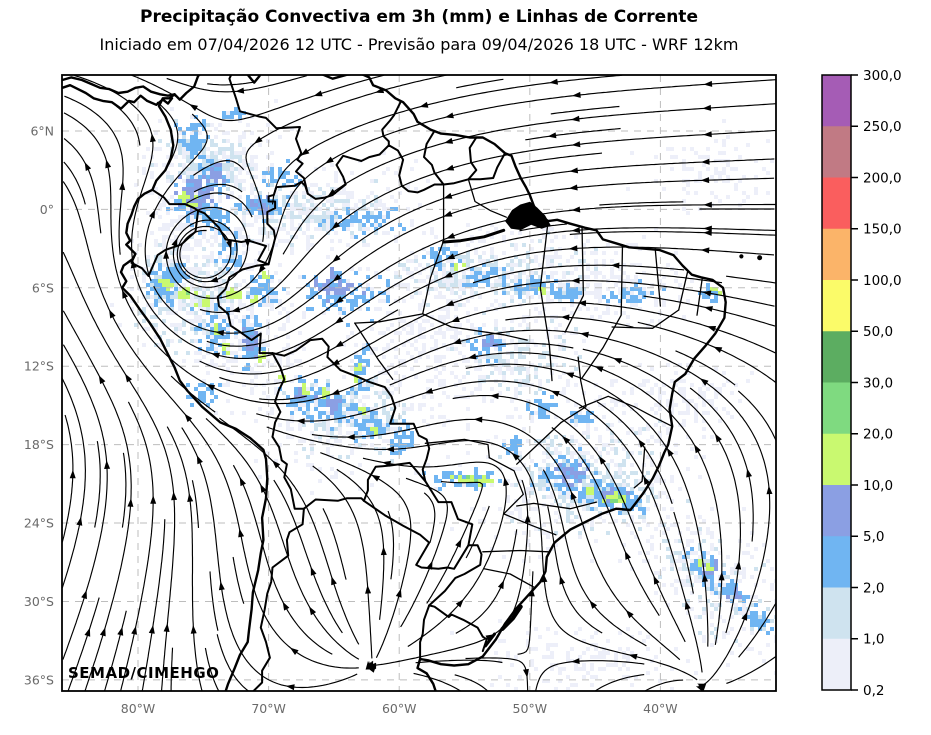 Image resolution: width=931 pixels, height=735 pixels. What do you see at coordinates (47, 209) in the screenshot?
I see `lat-tick-label: 0°` at bounding box center [47, 209].